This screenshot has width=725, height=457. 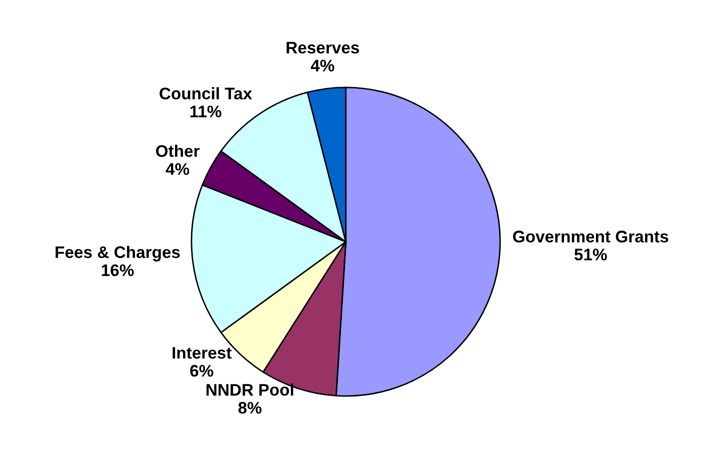 I want to click on data-label: 6%, so click(x=202, y=370).